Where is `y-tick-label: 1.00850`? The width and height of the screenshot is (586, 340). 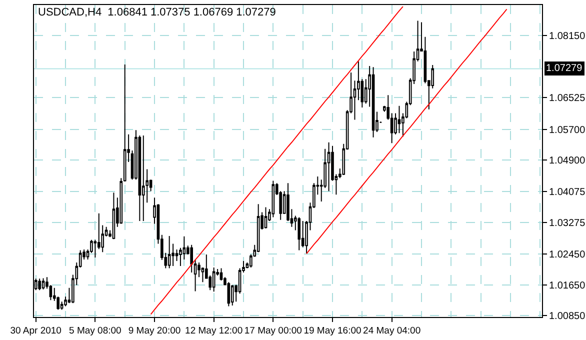
y-tick-label: 1.00850 is located at coordinates (567, 316).